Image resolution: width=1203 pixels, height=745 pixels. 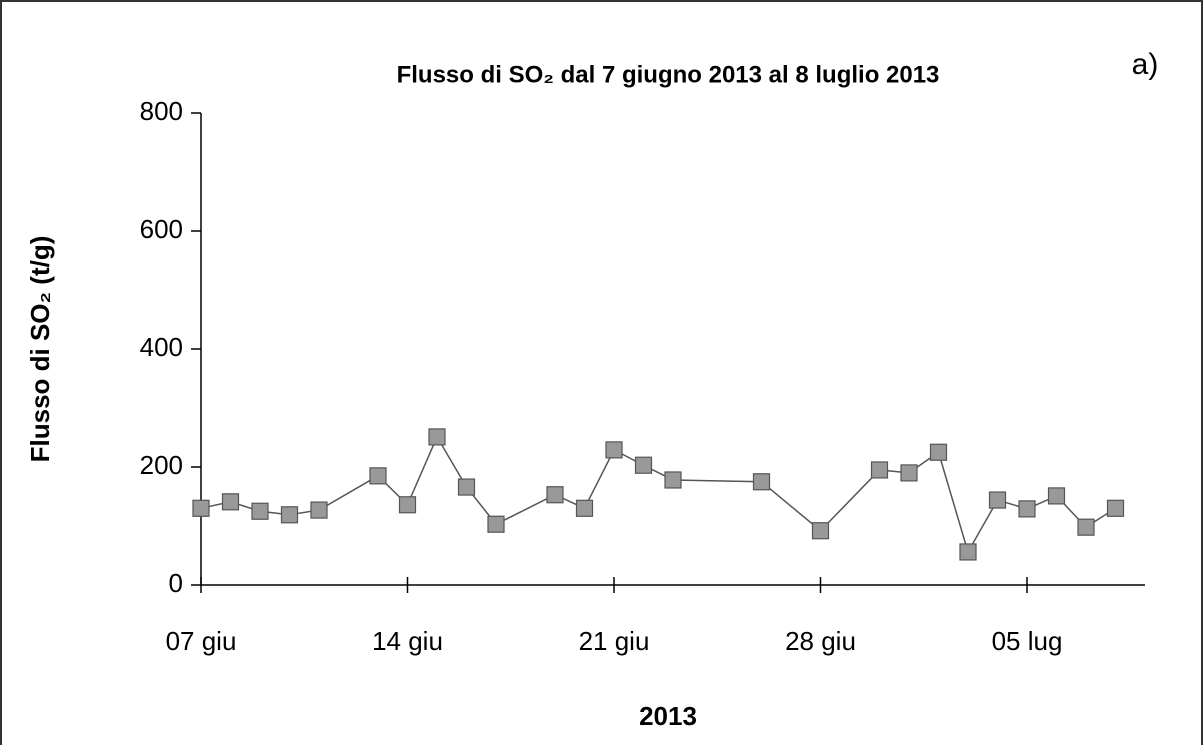 What do you see at coordinates (161, 111) in the screenshot?
I see `y-tick-label: 800` at bounding box center [161, 111].